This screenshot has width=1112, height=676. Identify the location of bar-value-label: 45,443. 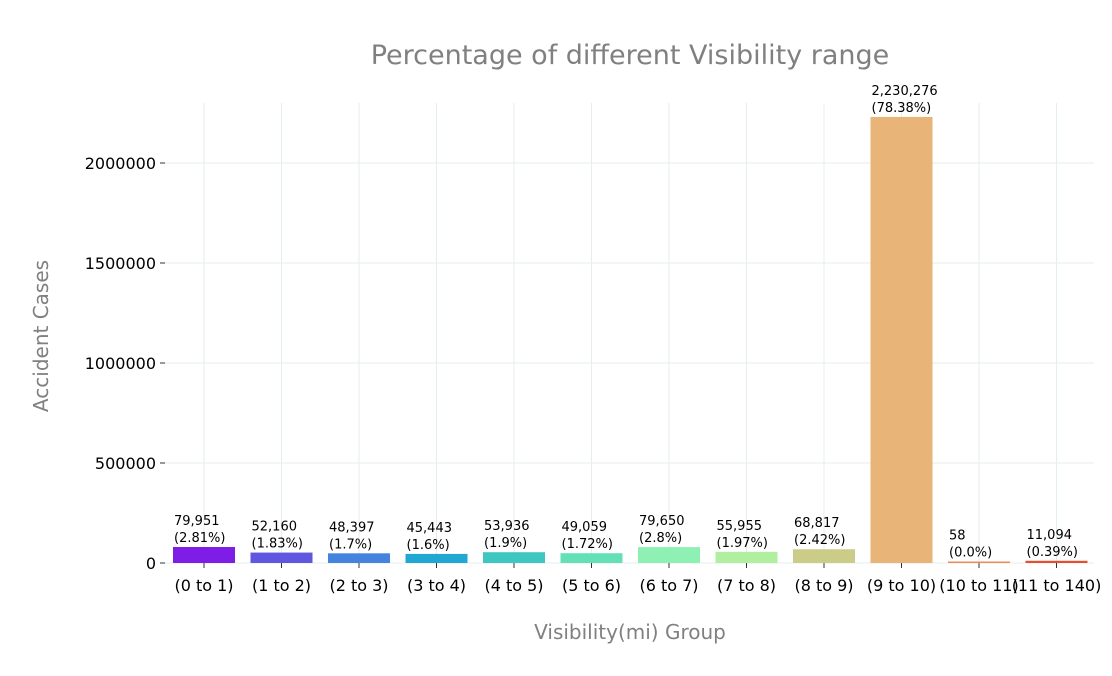
(430, 528).